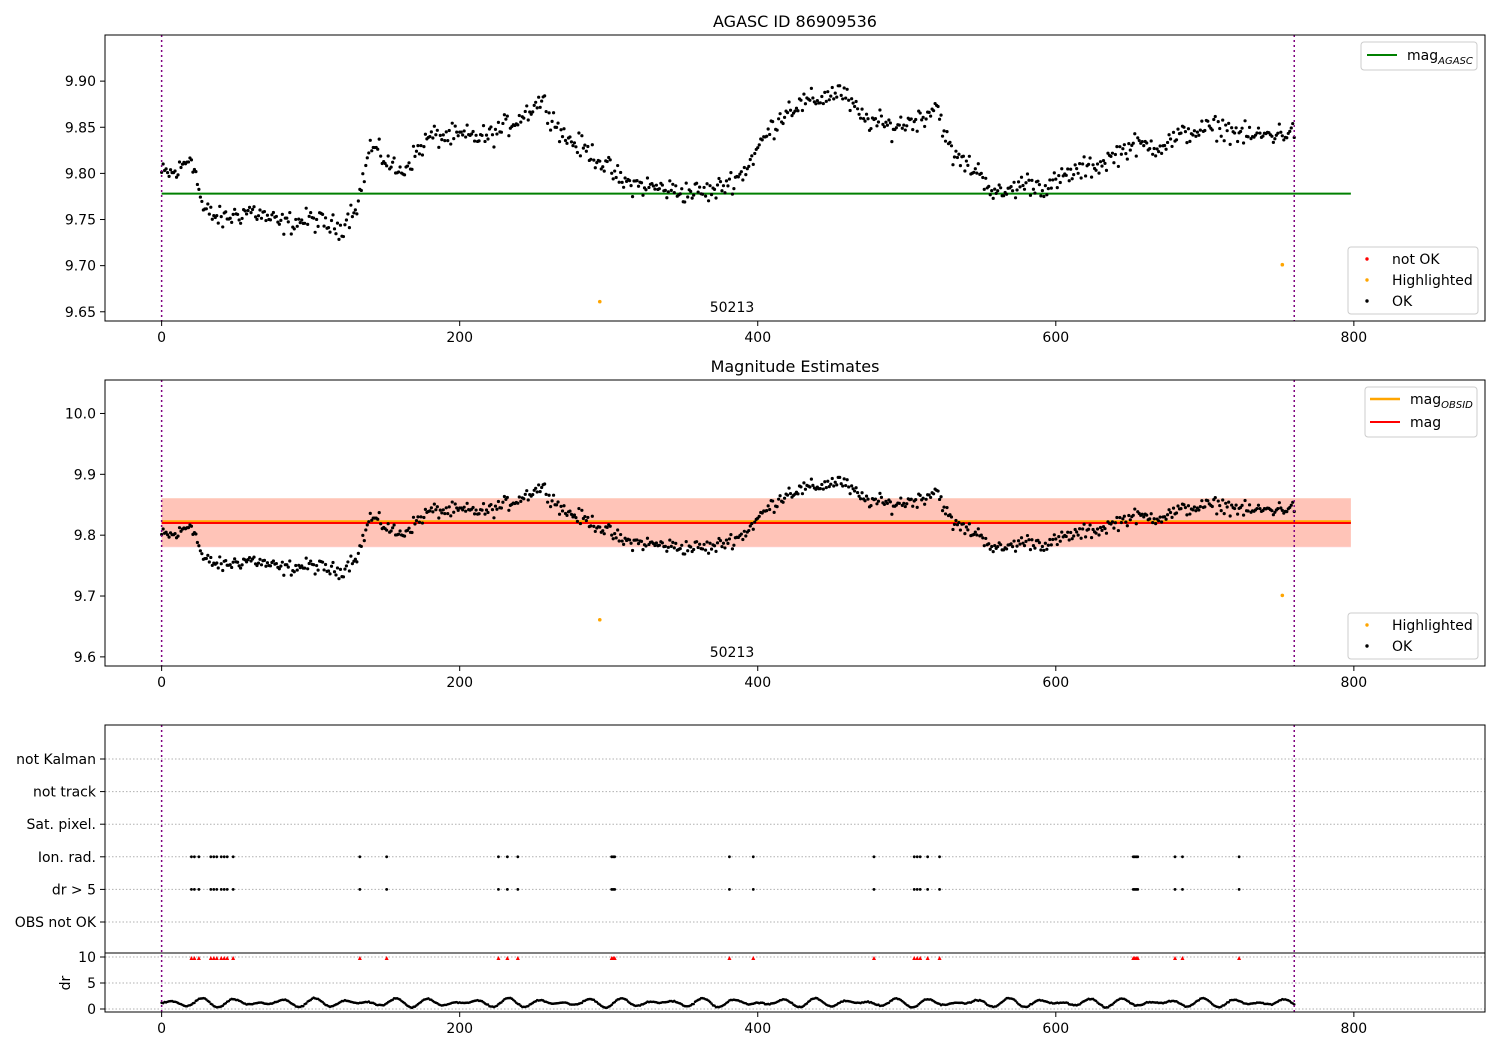 This screenshot has height=1050, width=1500. I want to click on flag-label: dr > 5, so click(74, 890).